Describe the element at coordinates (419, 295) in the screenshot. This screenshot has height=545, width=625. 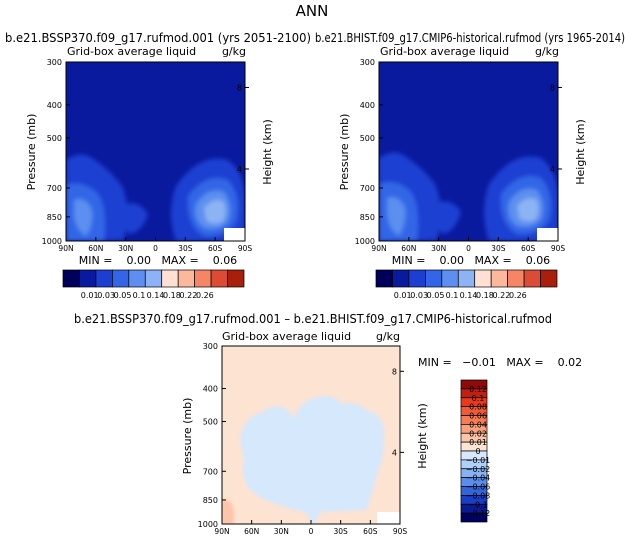
I see `colorbar-label: 0.03` at that location.